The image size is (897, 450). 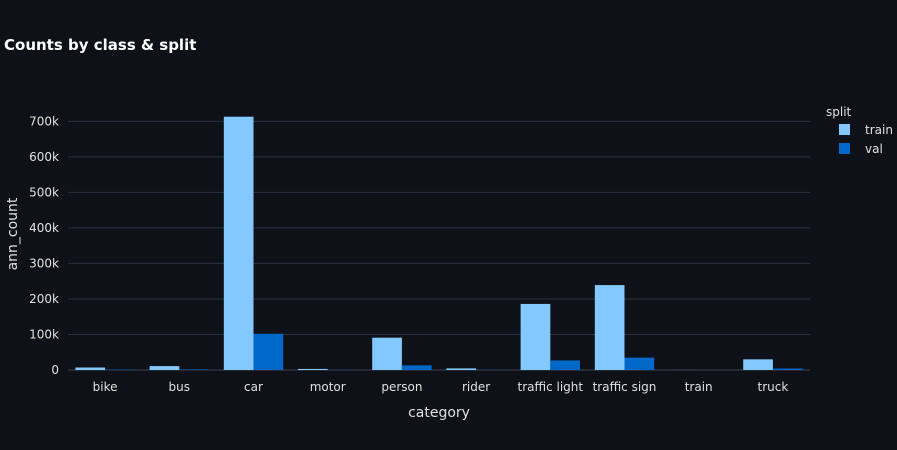 What do you see at coordinates (44, 263) in the screenshot?
I see `y-tick-label: 300k` at bounding box center [44, 263].